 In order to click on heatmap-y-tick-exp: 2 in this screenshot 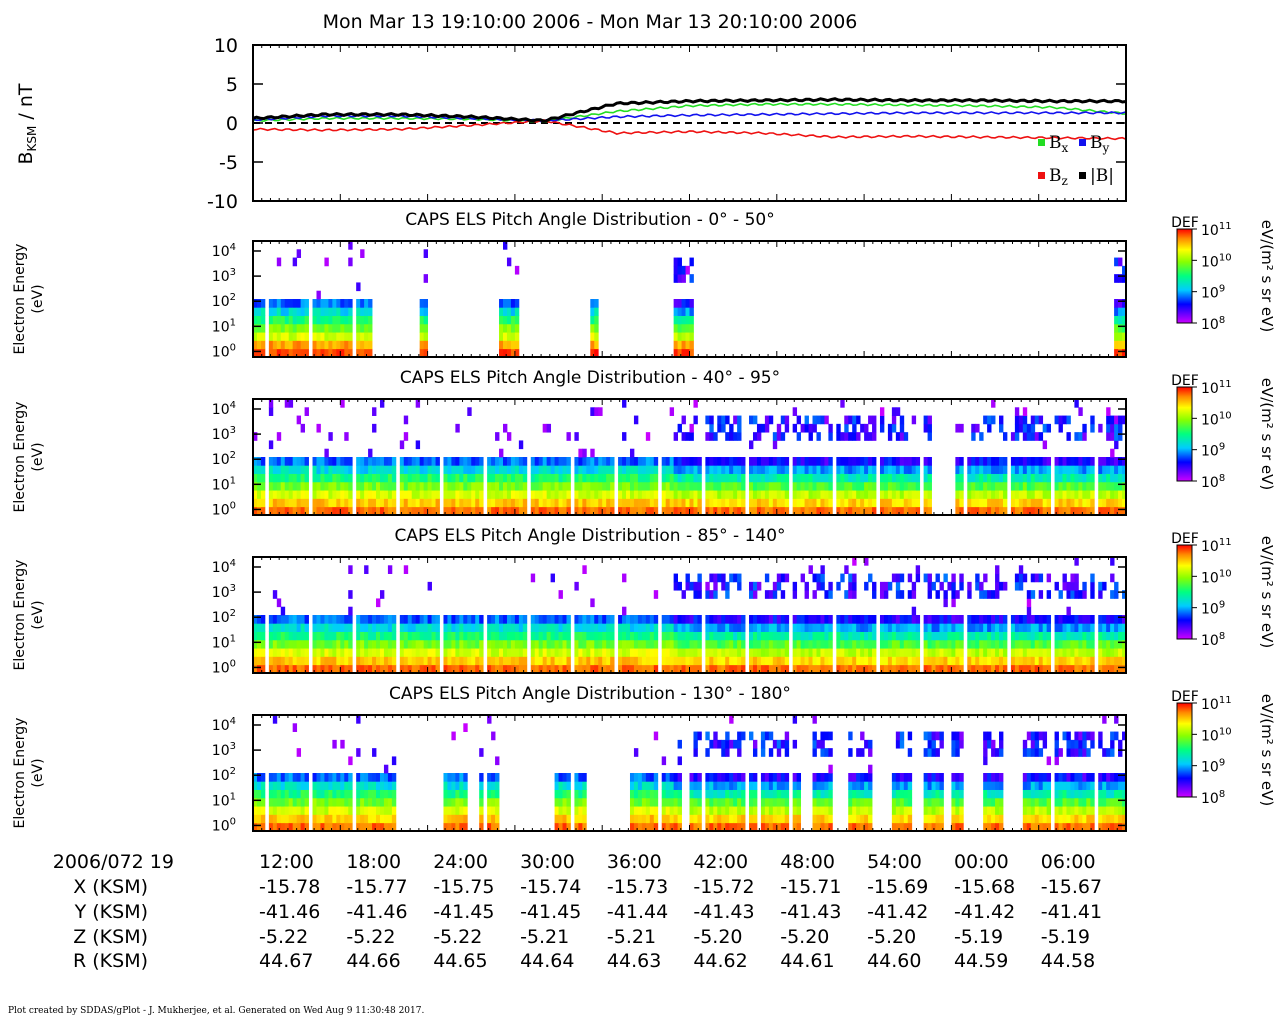, I will do `click(233, 613)`.